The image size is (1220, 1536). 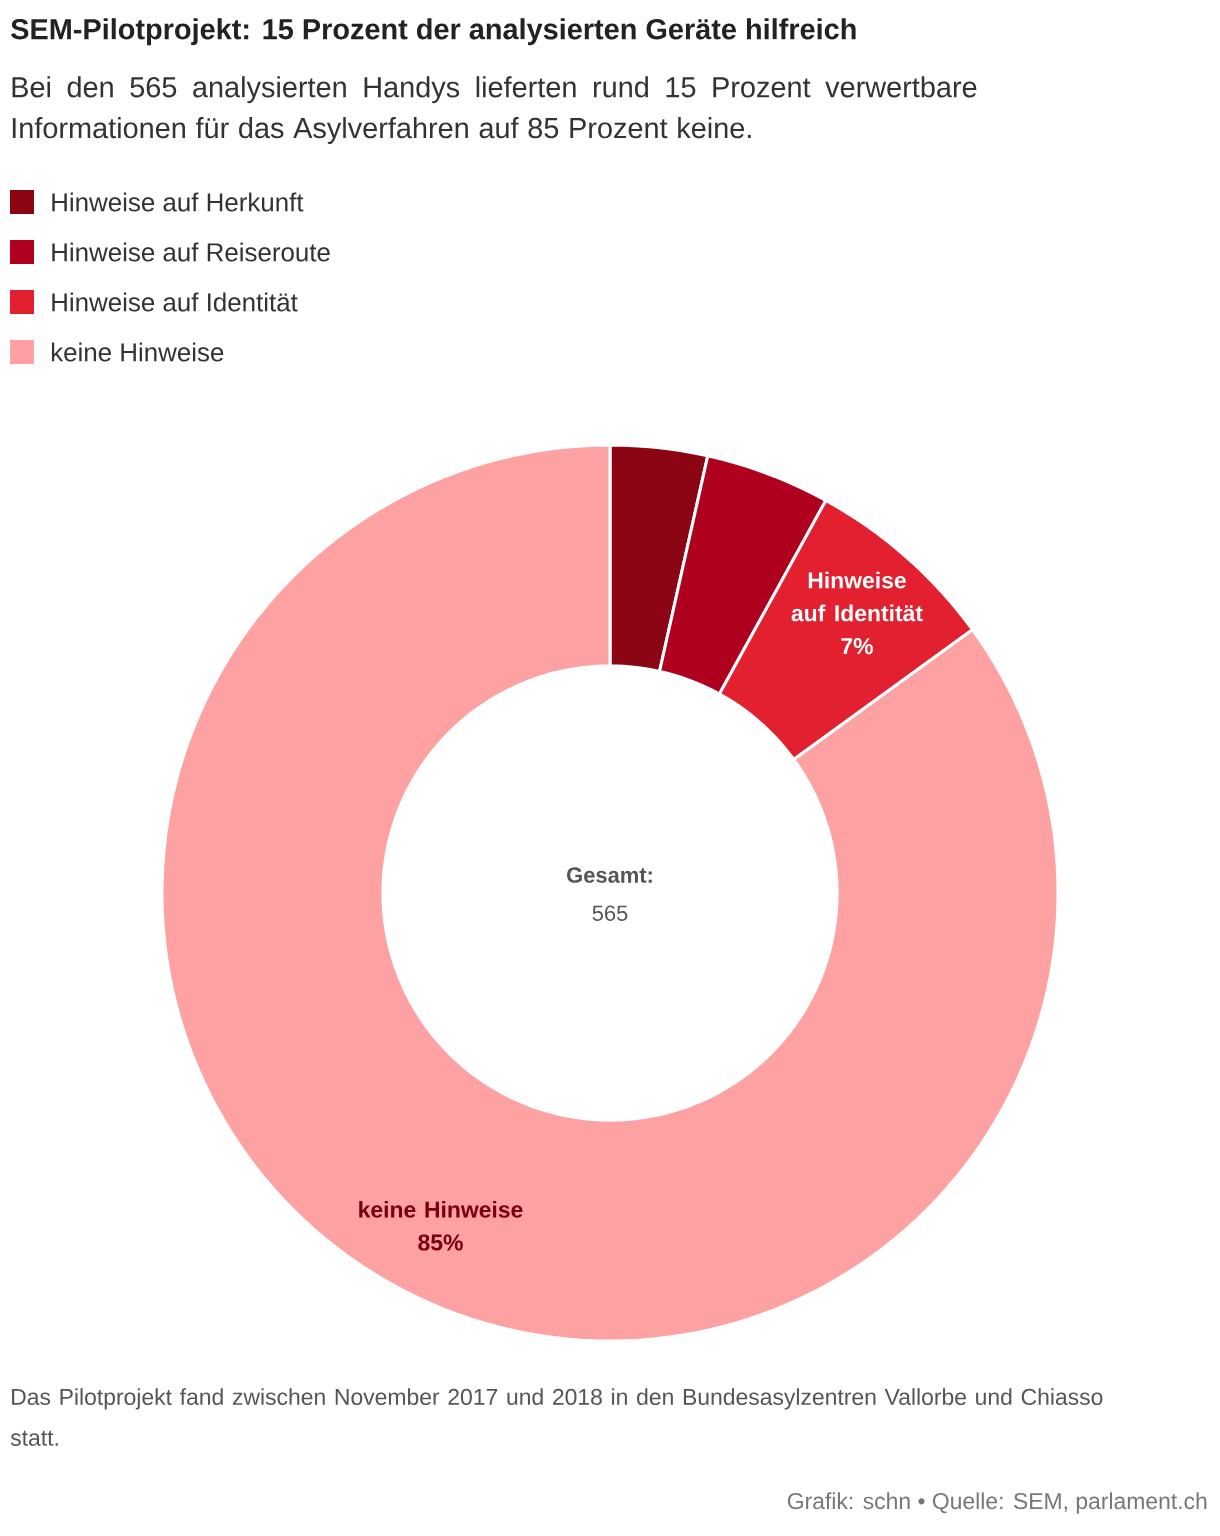 I want to click on chart-subtitle: Bei den 565 analysierten Handys lieferten rund 15 Prozent verwertbare Informationen für das Asylverfahren auf 85 Prozent keine., so click(x=494, y=110).